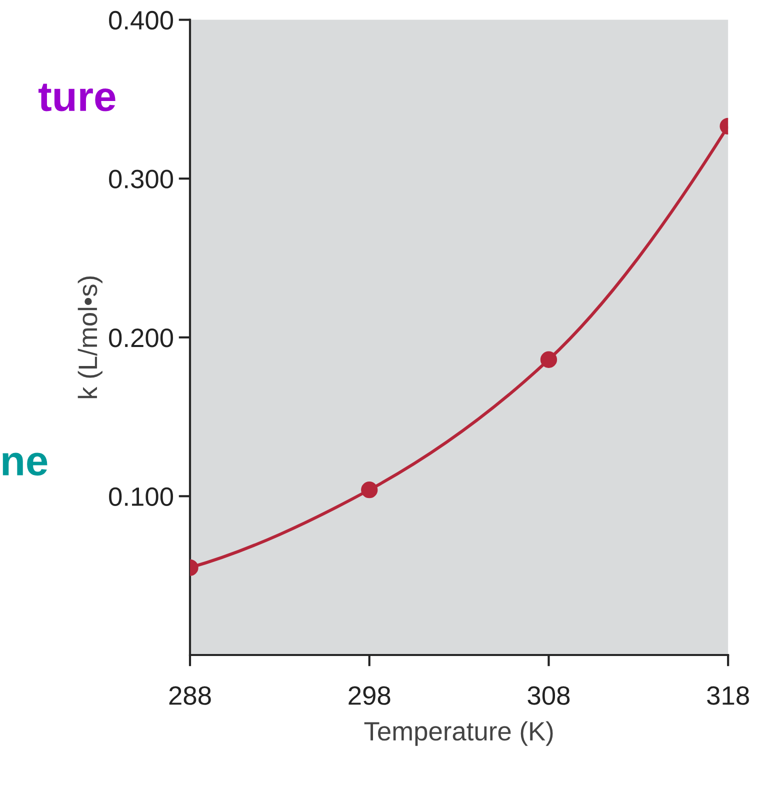 The height and width of the screenshot is (792, 760). Describe the element at coordinates (369, 695) in the screenshot. I see `x-tick-label: 298` at that location.